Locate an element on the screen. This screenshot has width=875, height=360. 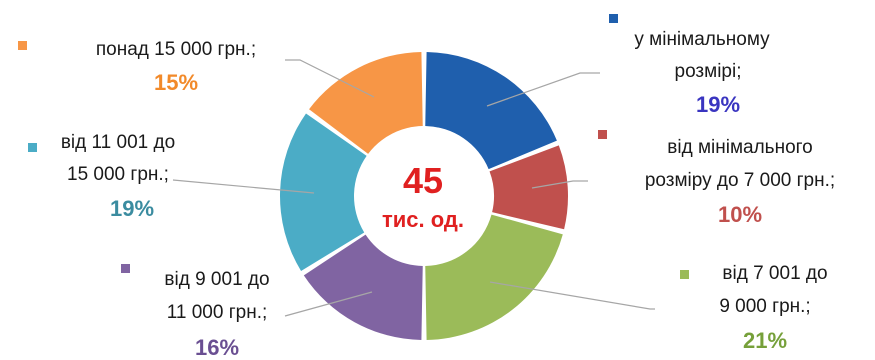
slice-3-label-line-2: 9 000 грн.; is located at coordinates (764, 306).